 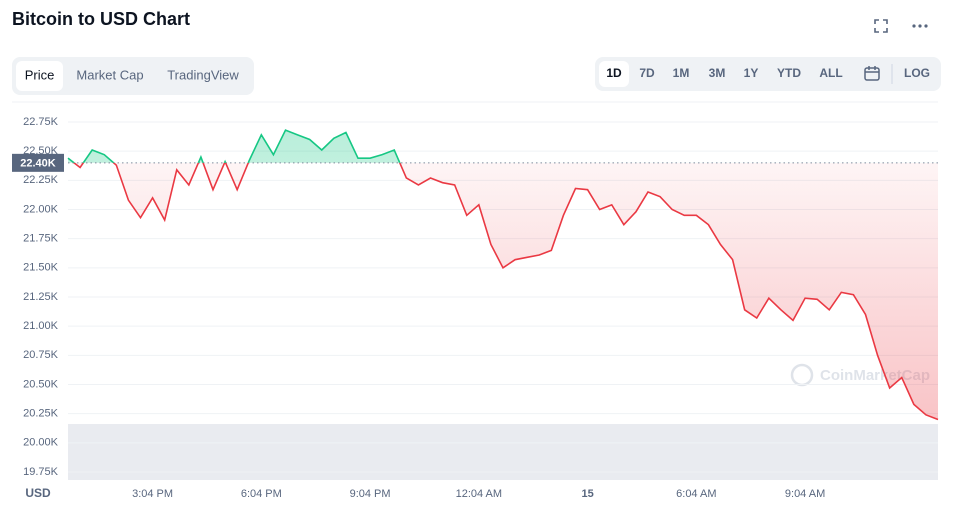 I want to click on x-tick-label: 6:04 PM, so click(x=261, y=494).